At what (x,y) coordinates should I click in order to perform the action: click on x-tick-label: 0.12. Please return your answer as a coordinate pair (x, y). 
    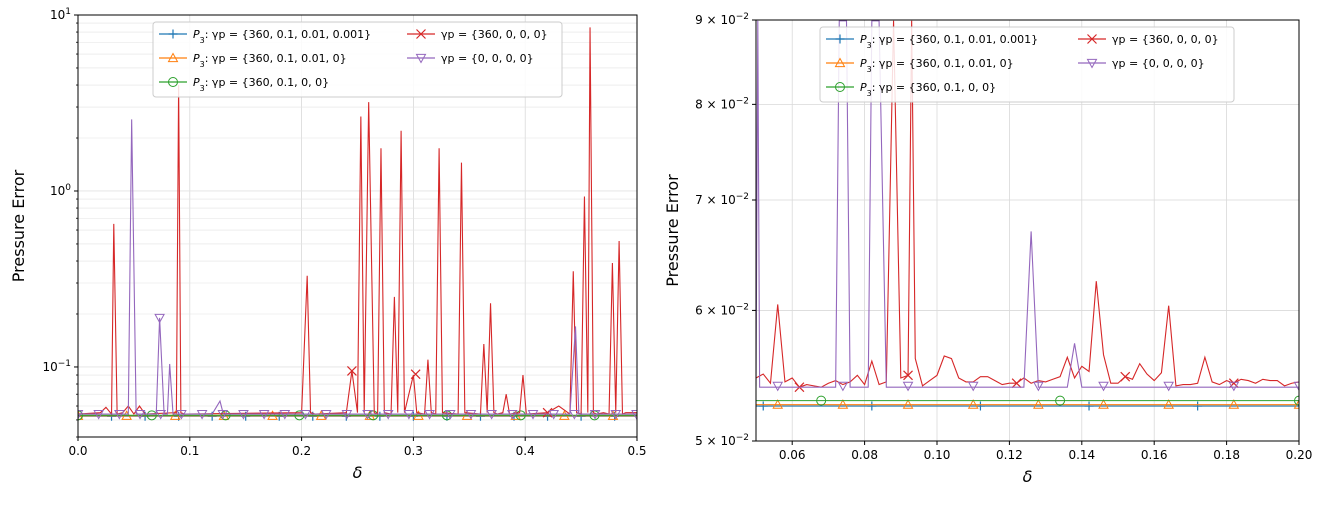
    Looking at the image, I should click on (1009, 455).